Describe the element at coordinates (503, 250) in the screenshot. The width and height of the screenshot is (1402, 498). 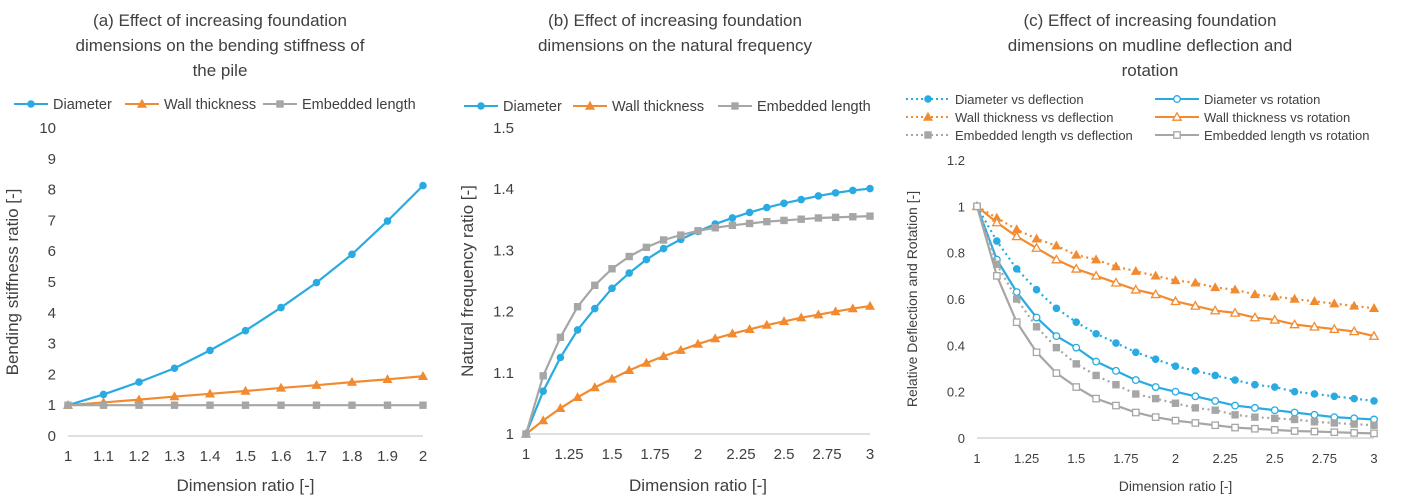
I see `y-tick-label: 1.3` at that location.